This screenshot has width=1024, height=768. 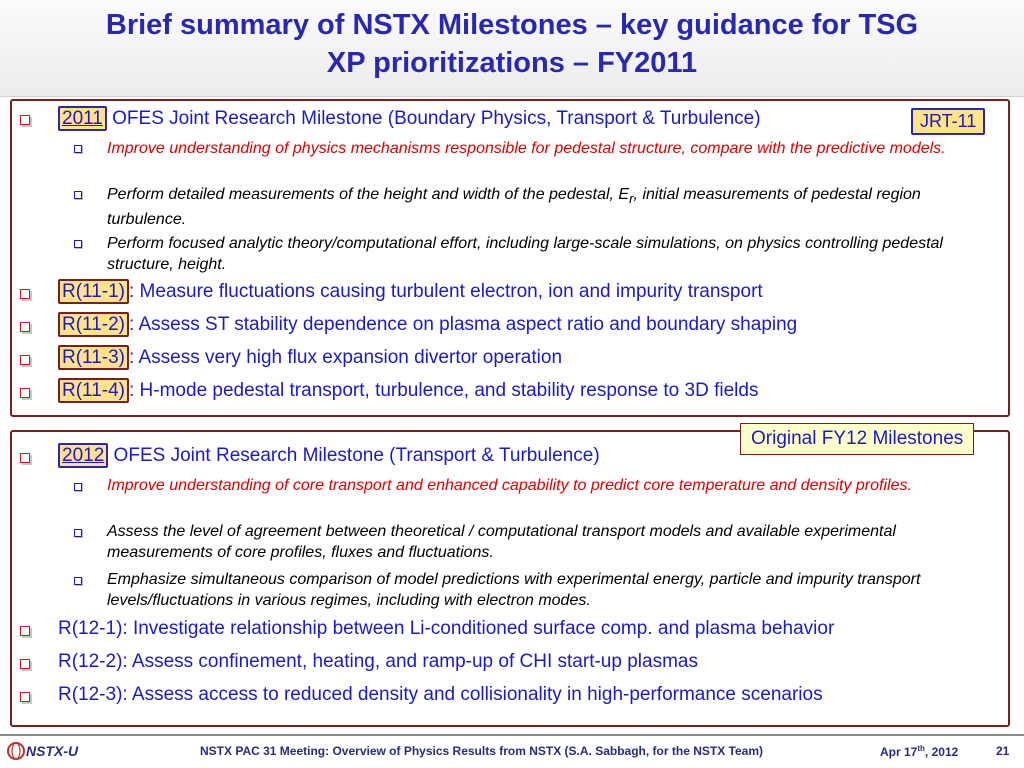 I want to click on year-2011-tag: 2011, so click(x=82, y=118).